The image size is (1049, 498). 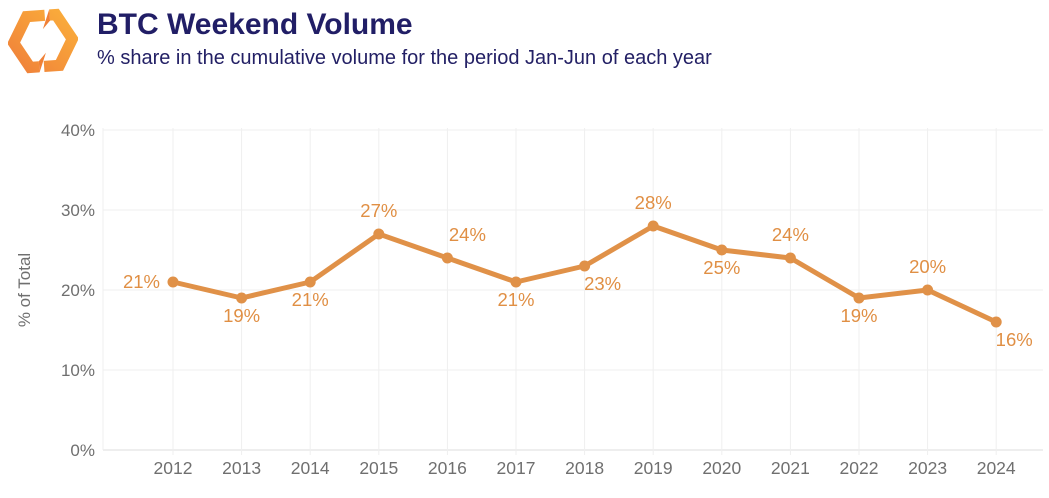 What do you see at coordinates (241, 468) in the screenshot?
I see `x-tick-label: 2013` at bounding box center [241, 468].